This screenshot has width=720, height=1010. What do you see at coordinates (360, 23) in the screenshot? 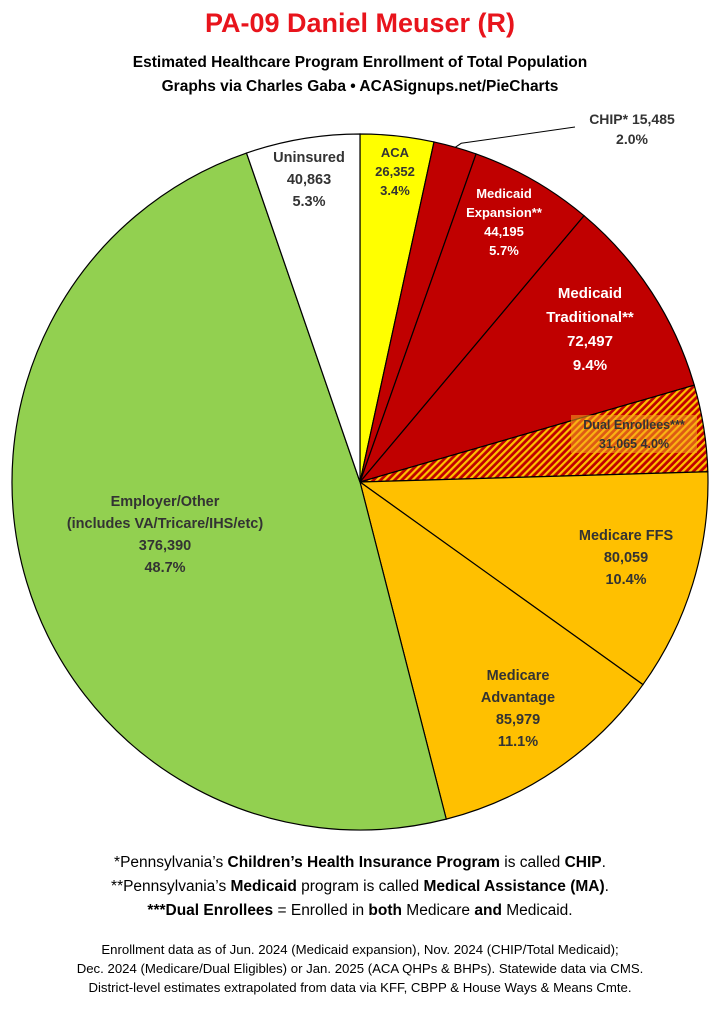
I see `page-title: PA-09 Daniel Meuser (R)` at bounding box center [360, 23].